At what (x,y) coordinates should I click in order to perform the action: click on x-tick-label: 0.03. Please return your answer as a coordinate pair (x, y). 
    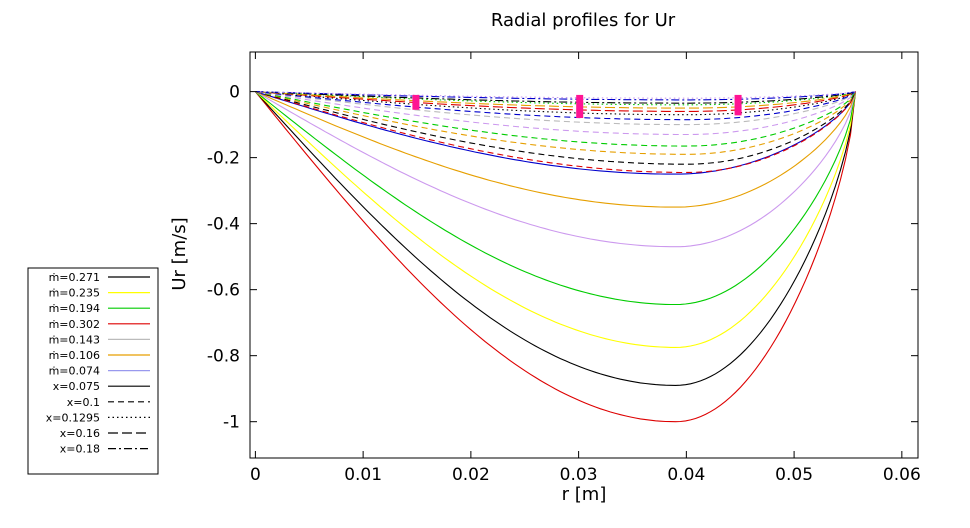
    Looking at the image, I should click on (579, 475).